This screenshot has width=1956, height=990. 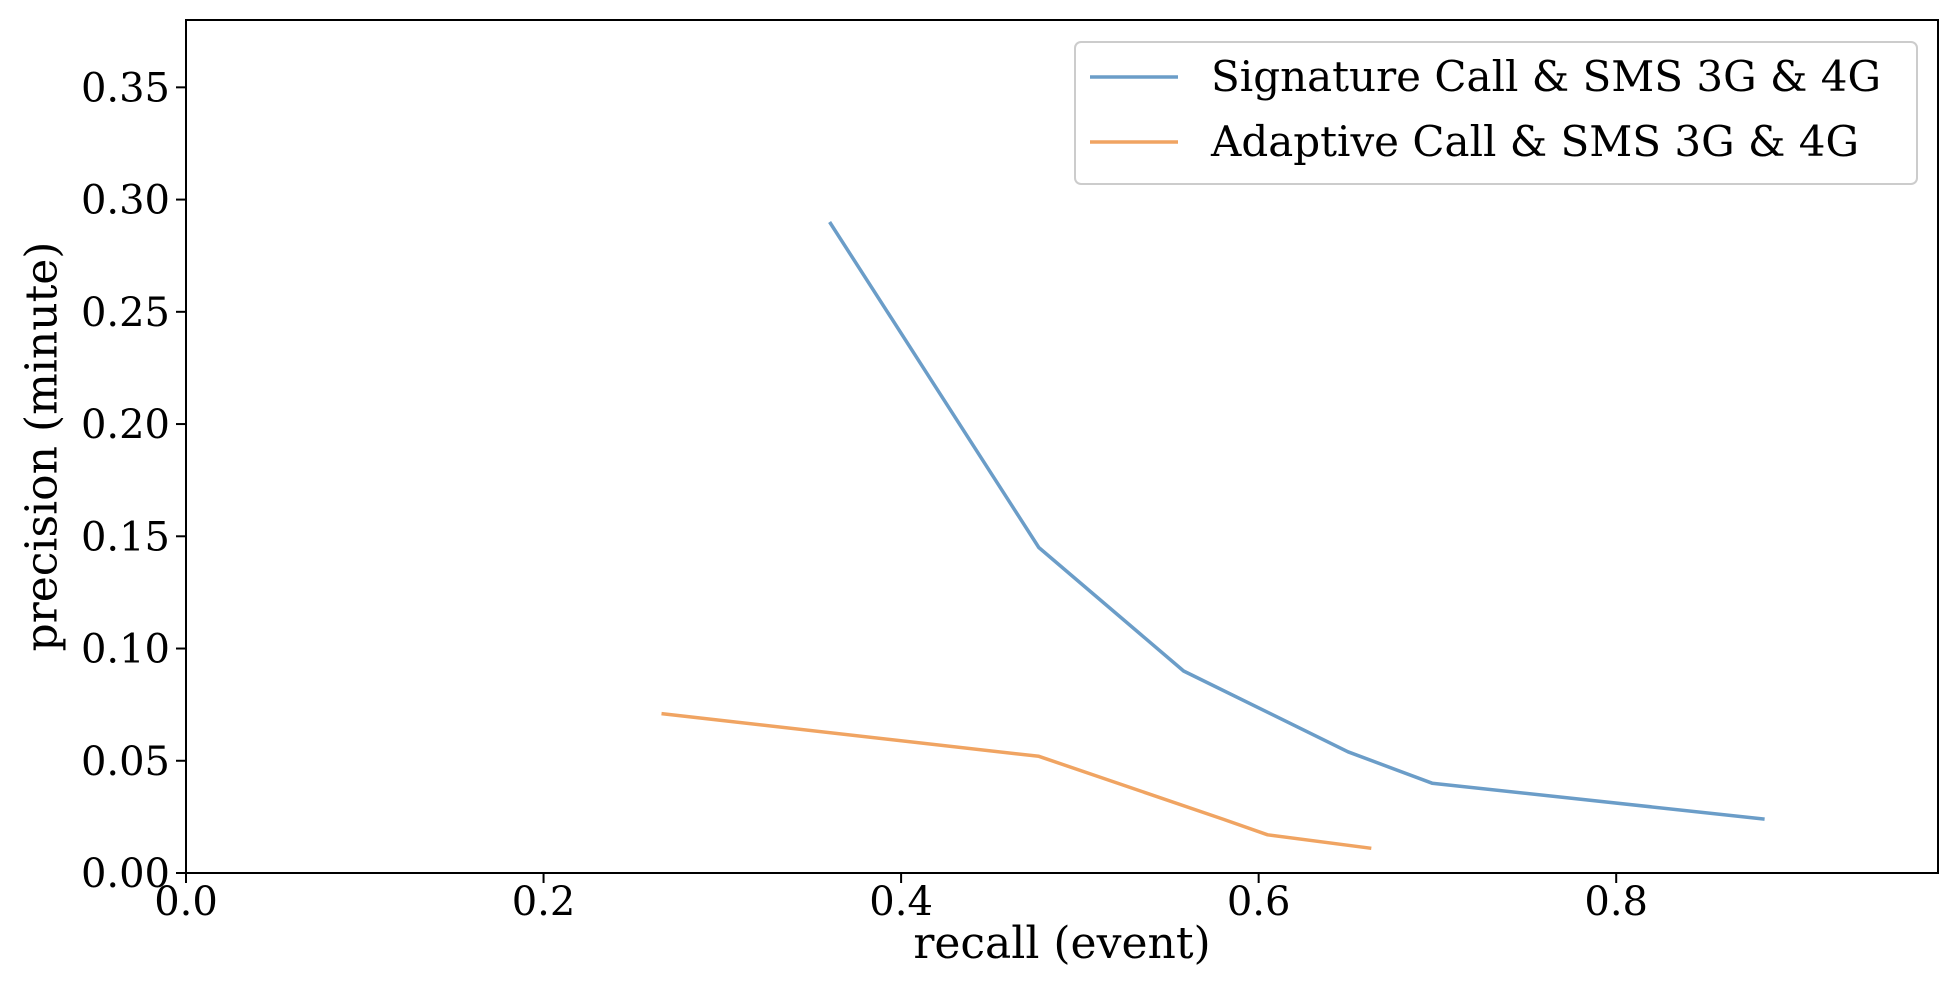 What do you see at coordinates (901, 902) in the screenshot?
I see `x-tick-label: 0.4` at bounding box center [901, 902].